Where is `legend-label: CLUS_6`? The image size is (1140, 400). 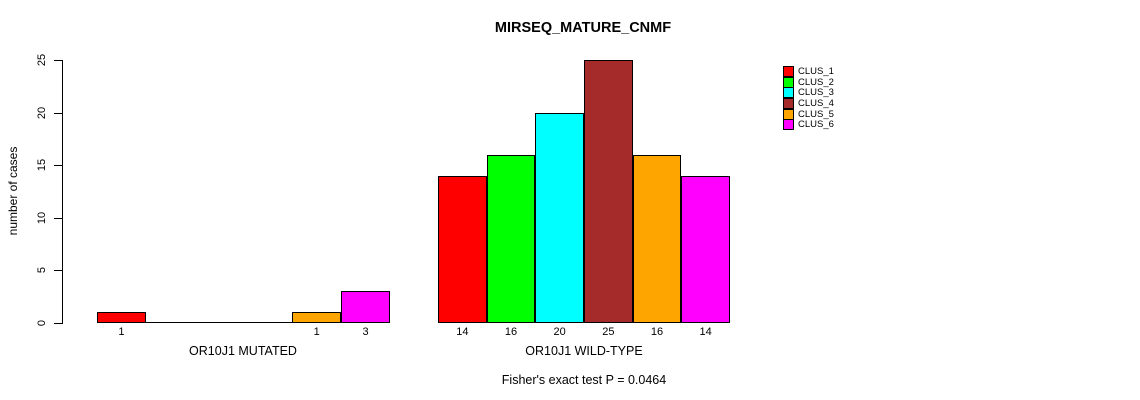
legend-label: CLUS_6 is located at coordinates (816, 125).